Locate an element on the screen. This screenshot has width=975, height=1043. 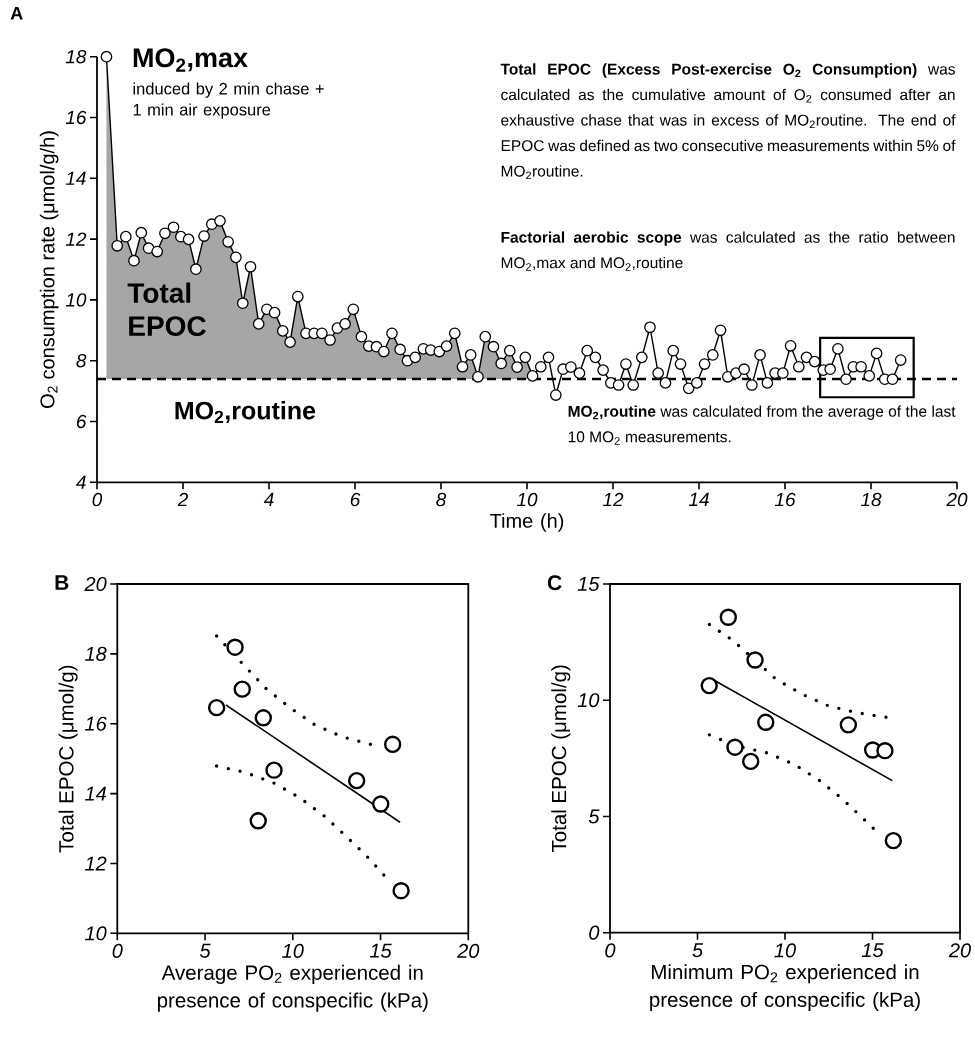
x-tick-label: 14 is located at coordinates (698, 499).